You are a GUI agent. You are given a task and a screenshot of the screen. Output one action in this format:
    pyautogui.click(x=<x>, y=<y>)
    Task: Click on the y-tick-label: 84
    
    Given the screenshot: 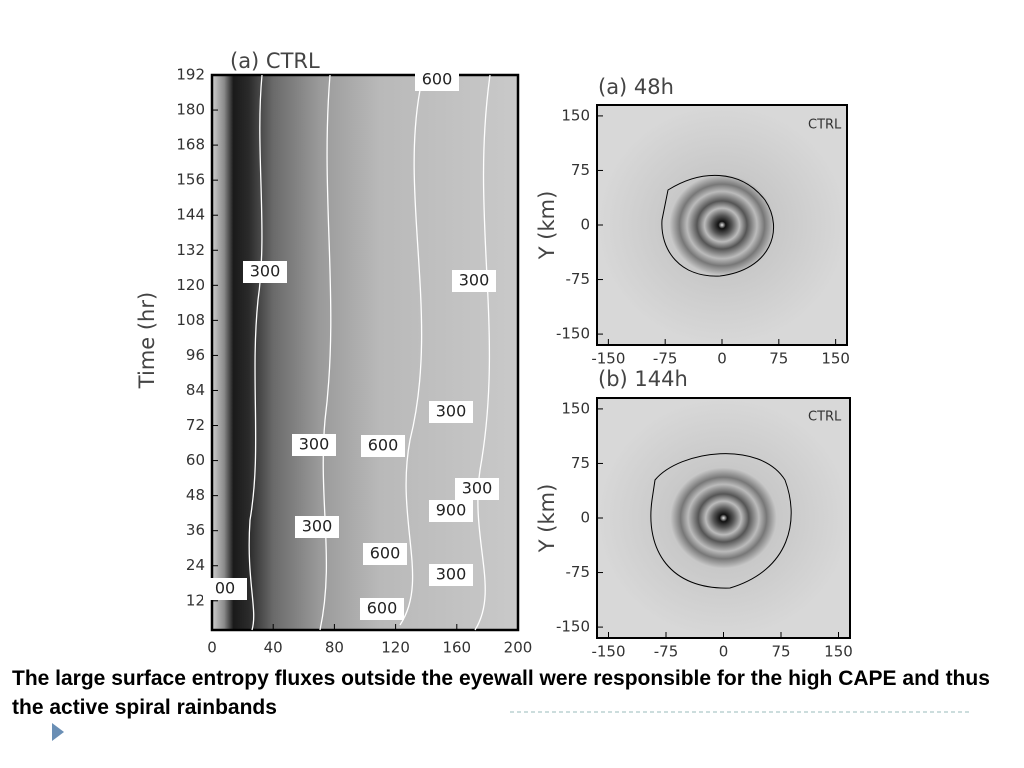 What is the action you would take?
    pyautogui.click(x=195, y=390)
    